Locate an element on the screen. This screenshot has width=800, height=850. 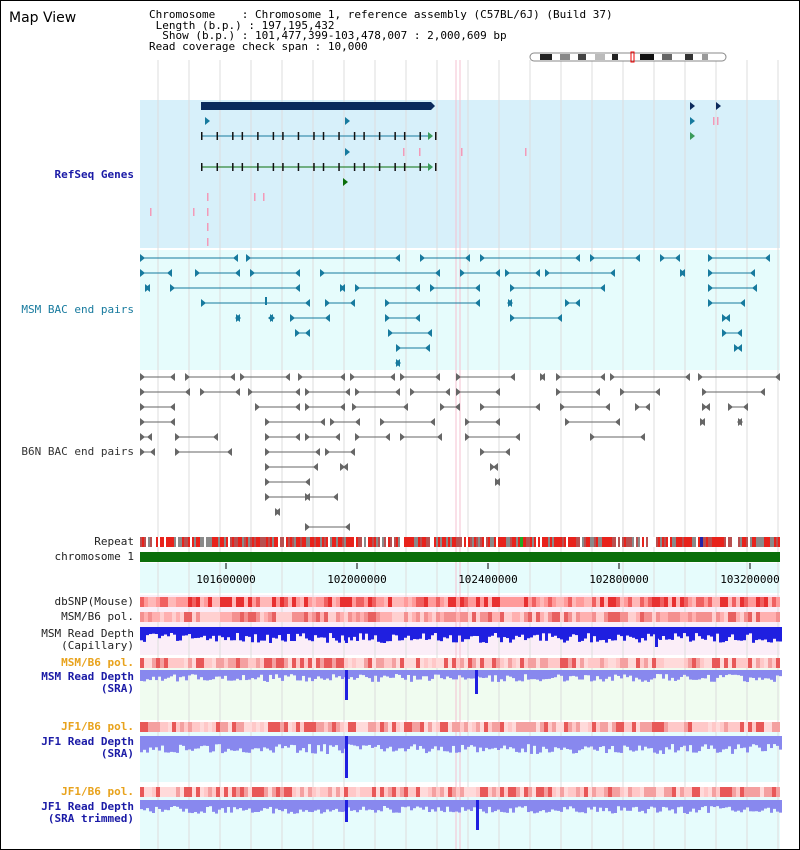
track-label-msm-bac: MSM BAC end pairs is located at coordinates (77, 309).